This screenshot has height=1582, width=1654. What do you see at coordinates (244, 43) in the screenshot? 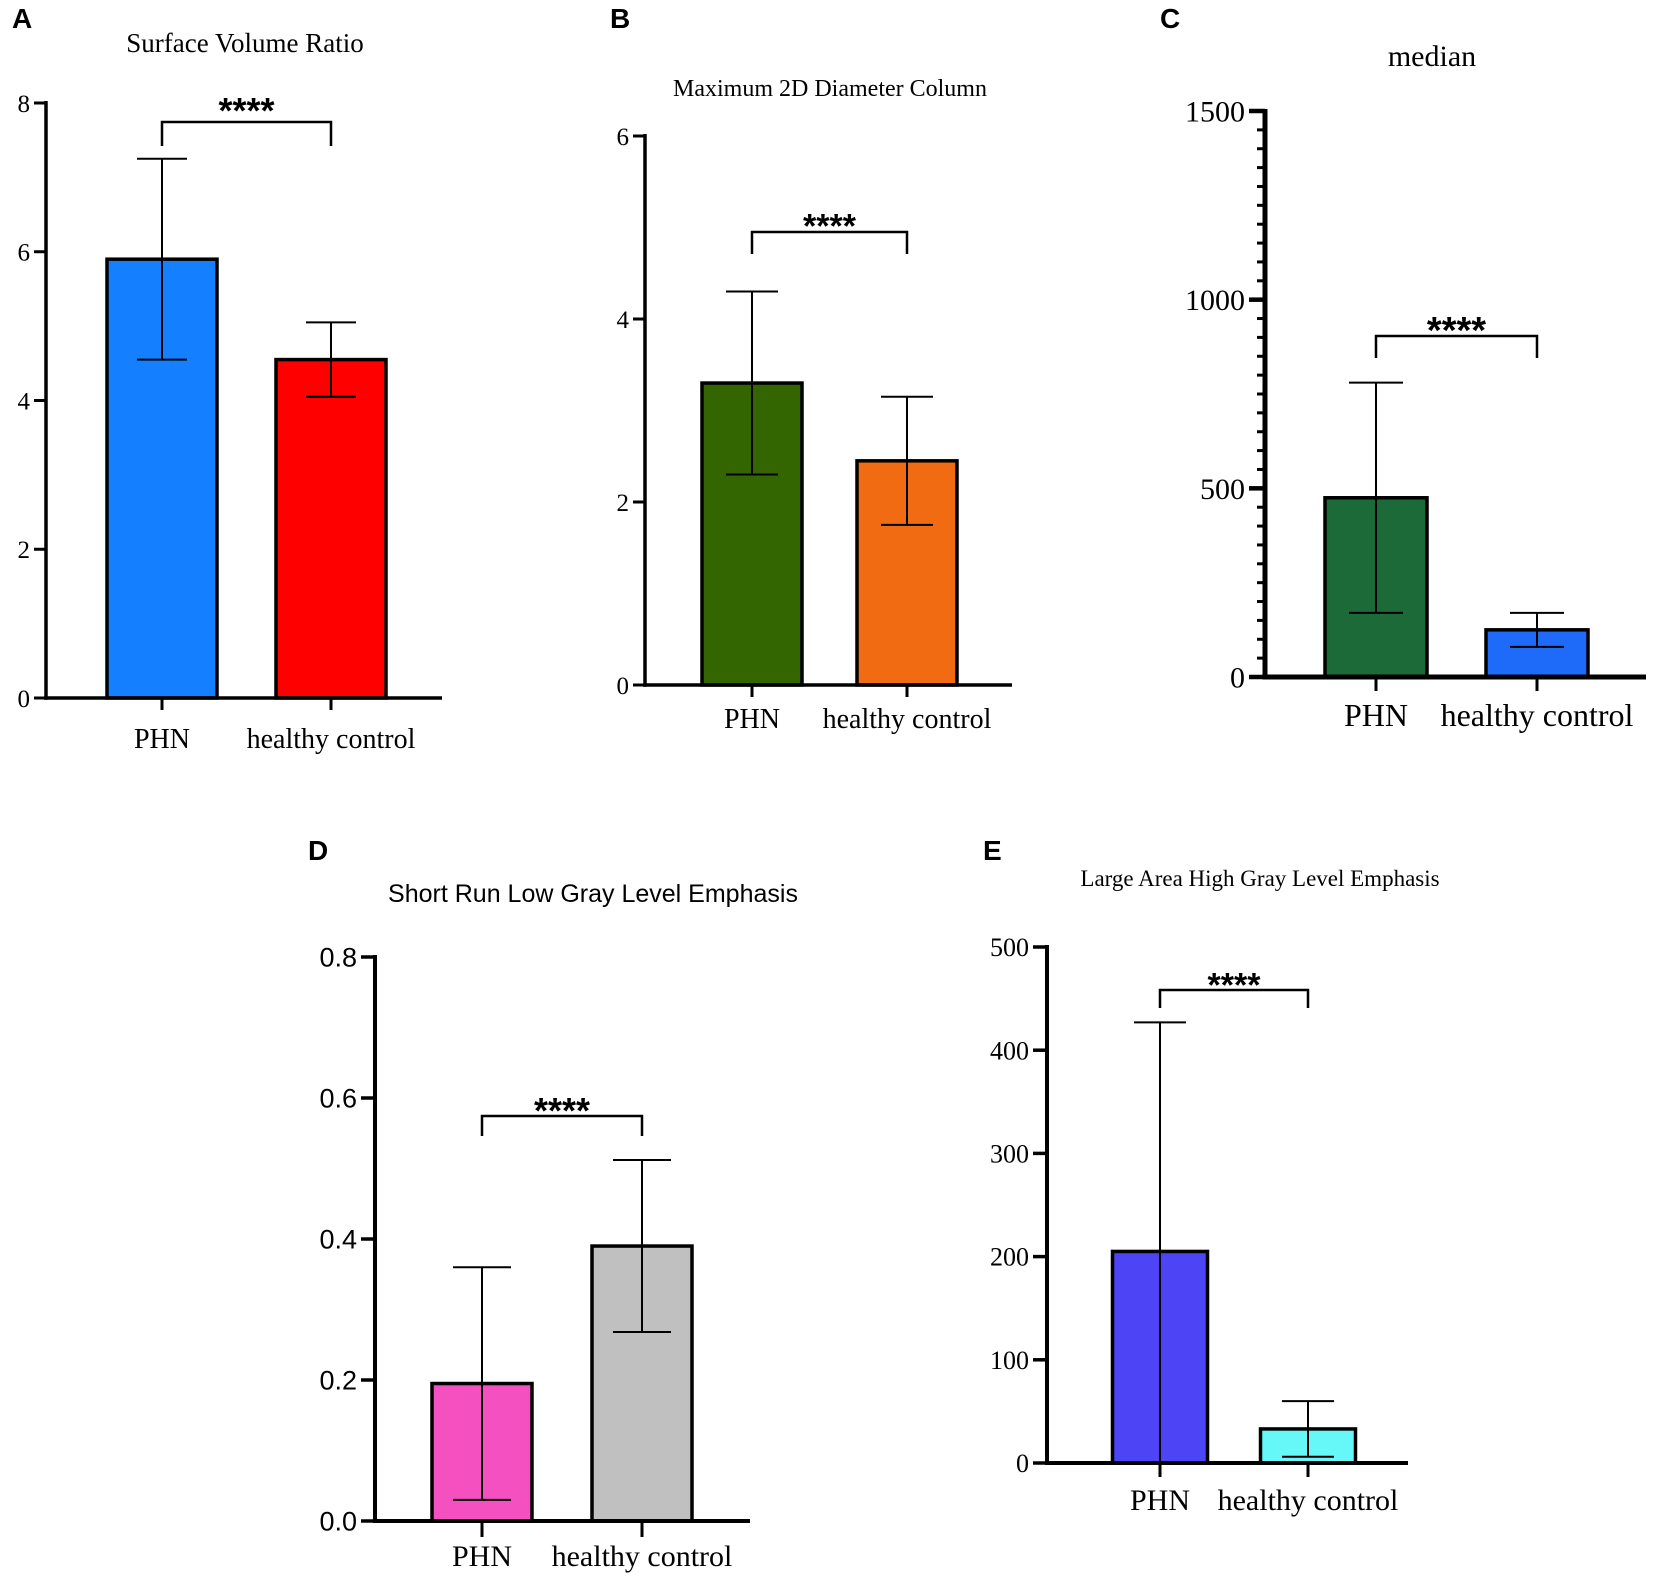
I see `chart-title: Surface Volume Ratio` at bounding box center [244, 43].